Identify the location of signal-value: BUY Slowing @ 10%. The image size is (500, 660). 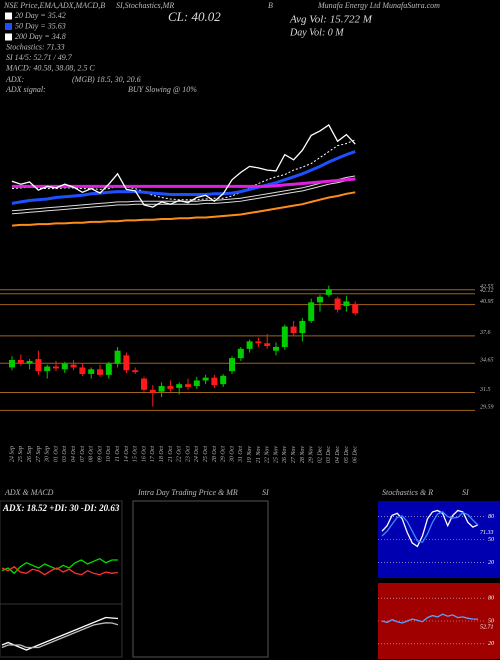
(162, 89).